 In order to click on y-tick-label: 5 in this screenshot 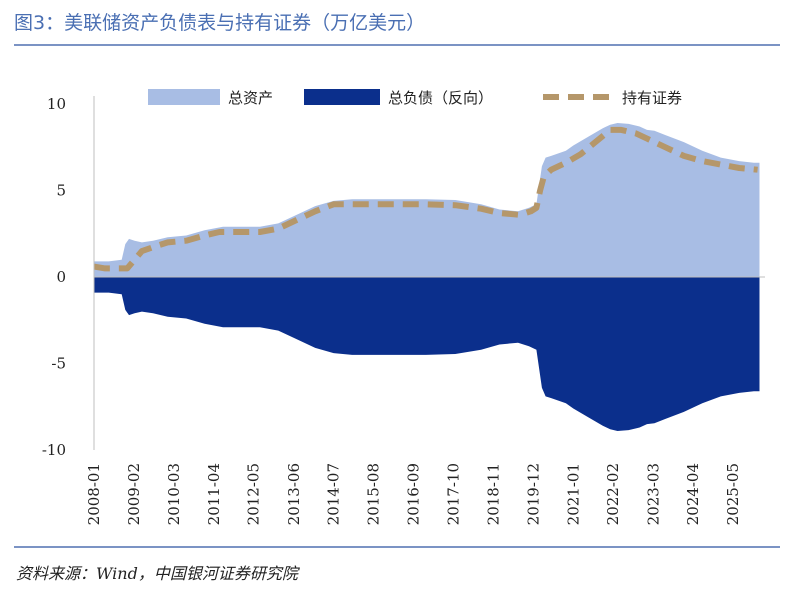, I will do `click(61, 191)`.